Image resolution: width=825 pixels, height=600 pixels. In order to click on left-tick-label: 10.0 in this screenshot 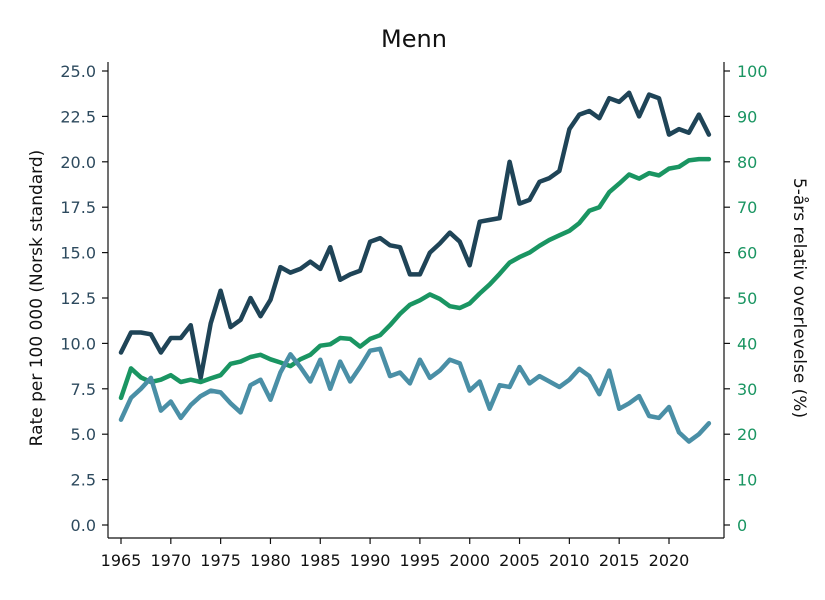, I will do `click(78, 343)`.